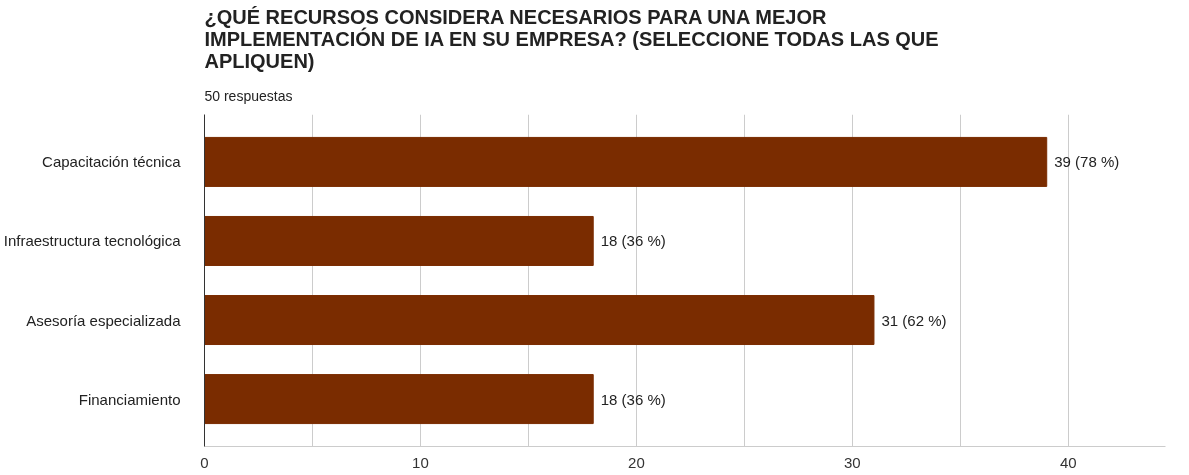  I want to click on x-tick-label: 0, so click(204, 462).